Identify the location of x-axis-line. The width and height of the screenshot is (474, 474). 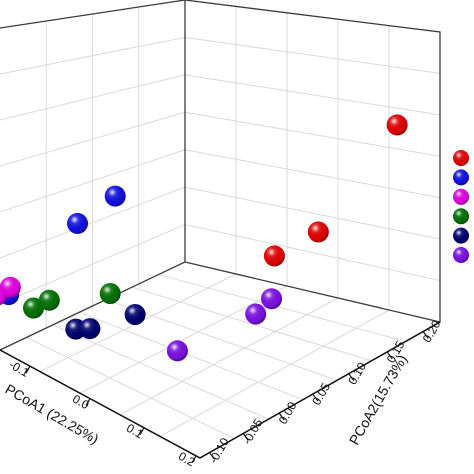
(100, 404).